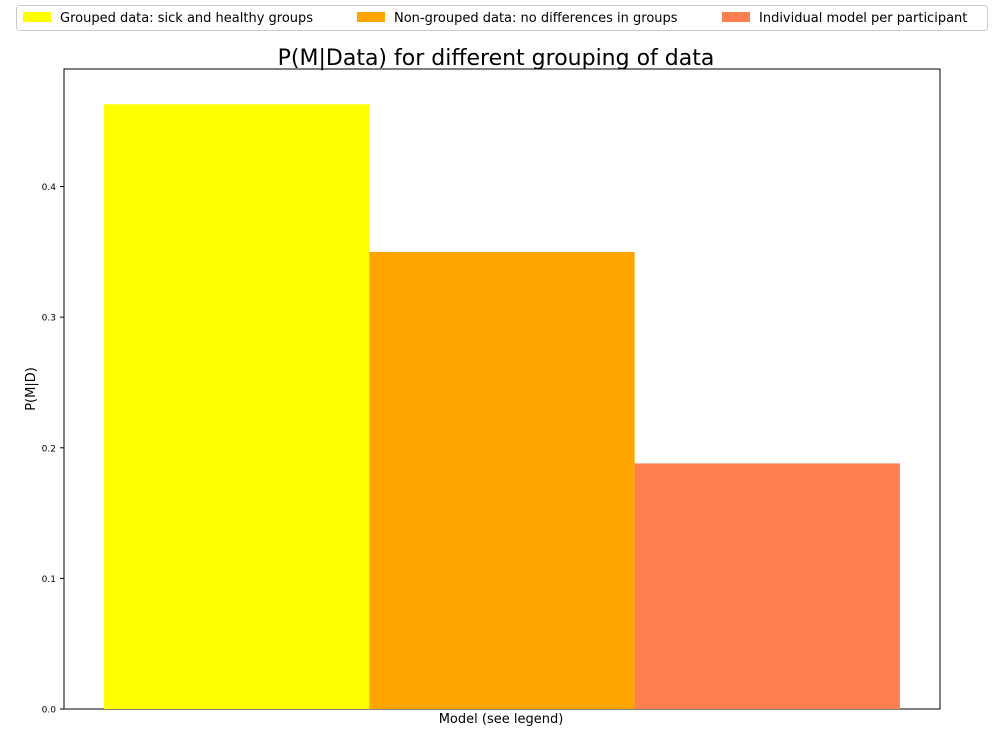  What do you see at coordinates (49, 711) in the screenshot?
I see `y-tick-label: 0.0` at bounding box center [49, 711].